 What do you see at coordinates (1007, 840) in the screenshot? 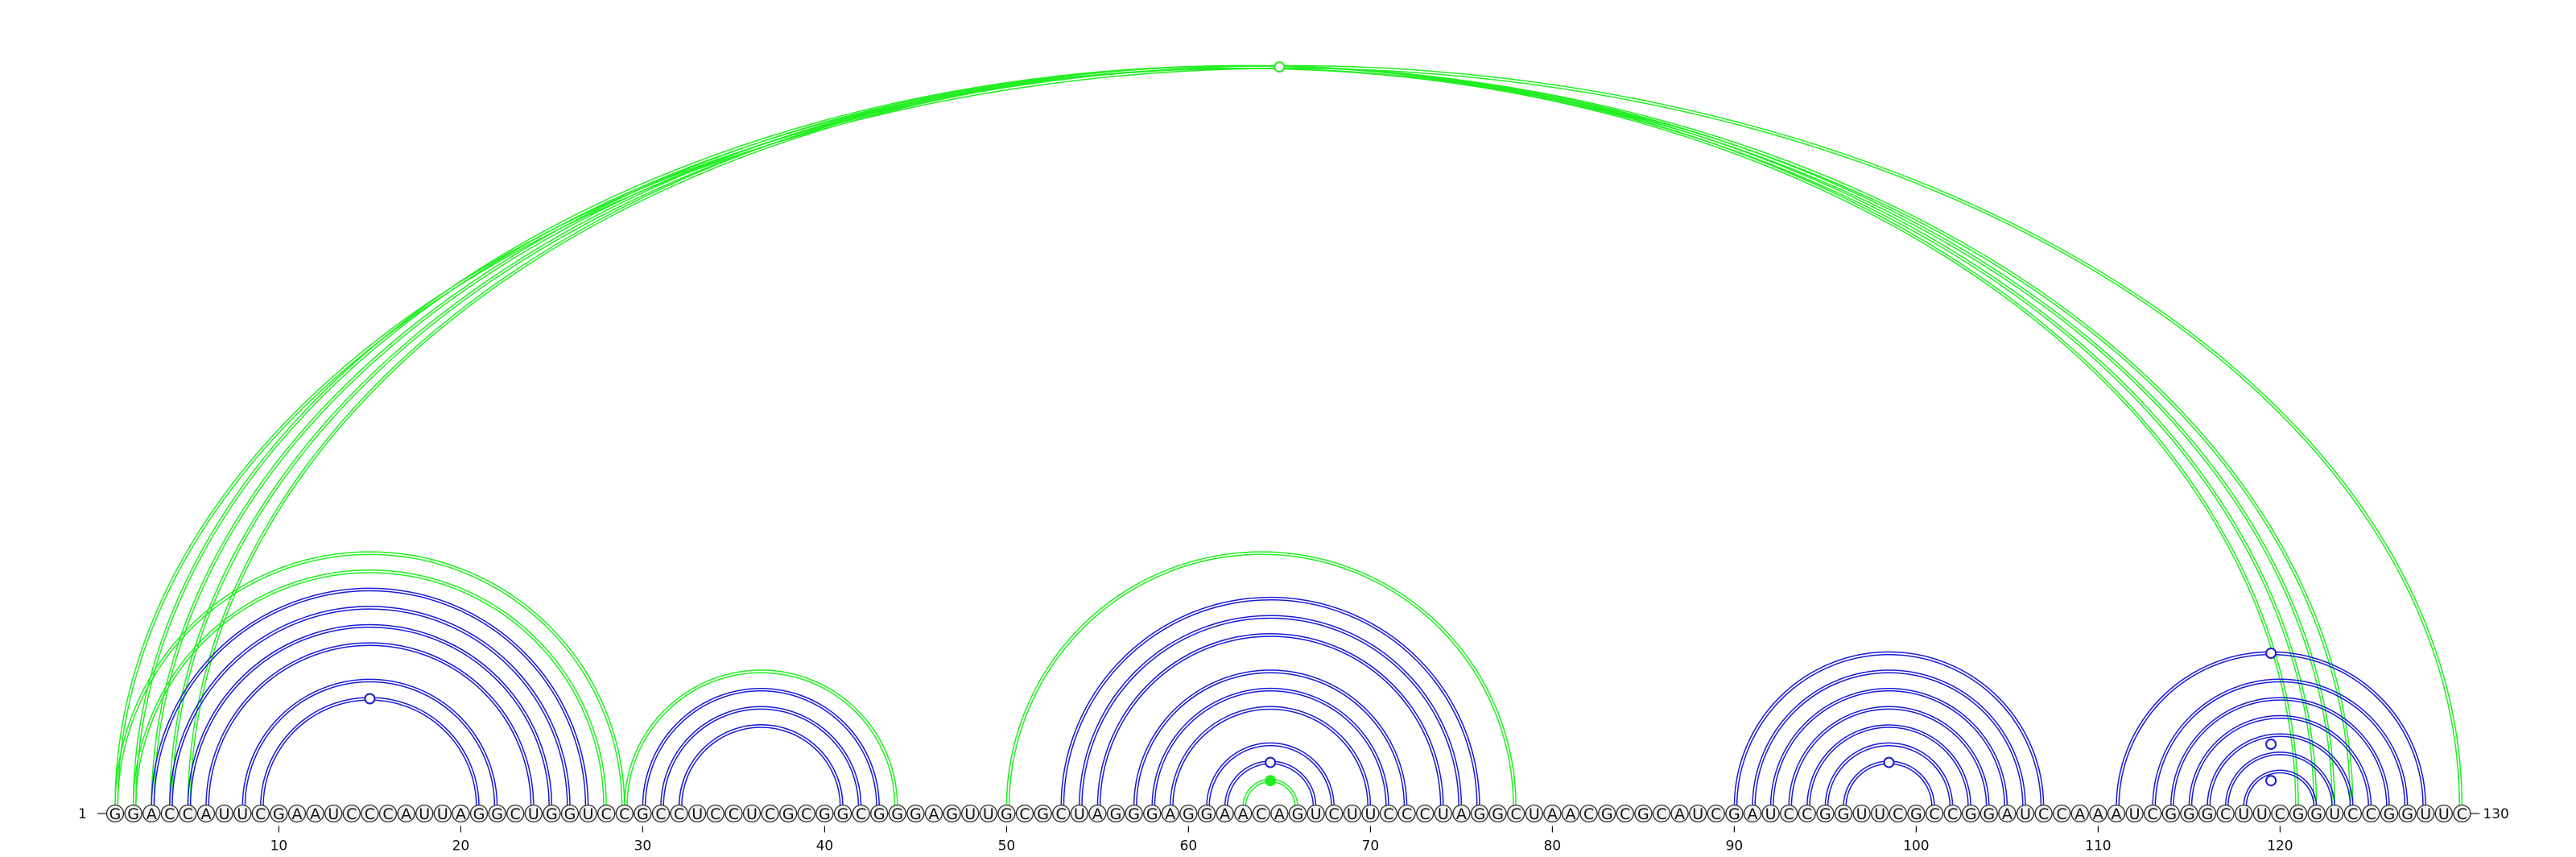
I see `position-tick: 50` at bounding box center [1007, 840].